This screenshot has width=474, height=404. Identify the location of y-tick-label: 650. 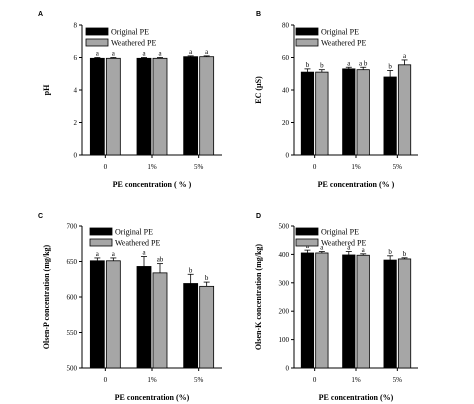
(72, 262).